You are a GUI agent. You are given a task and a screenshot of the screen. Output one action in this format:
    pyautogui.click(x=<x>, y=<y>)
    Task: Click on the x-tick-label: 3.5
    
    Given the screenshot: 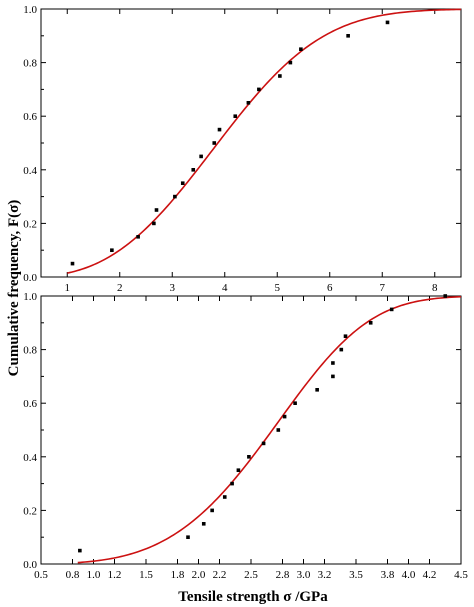 What is the action you would take?
    pyautogui.click(x=356, y=575)
    